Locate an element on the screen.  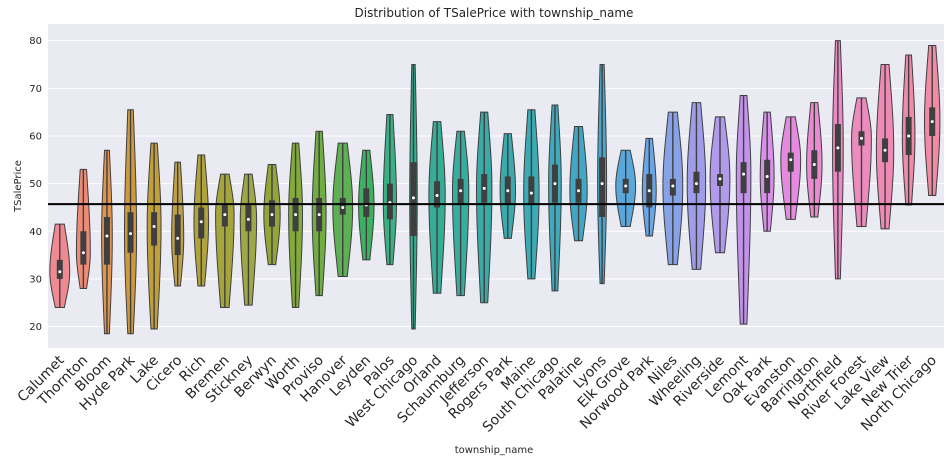
y-tick-label: 20 is located at coordinates (35, 327).